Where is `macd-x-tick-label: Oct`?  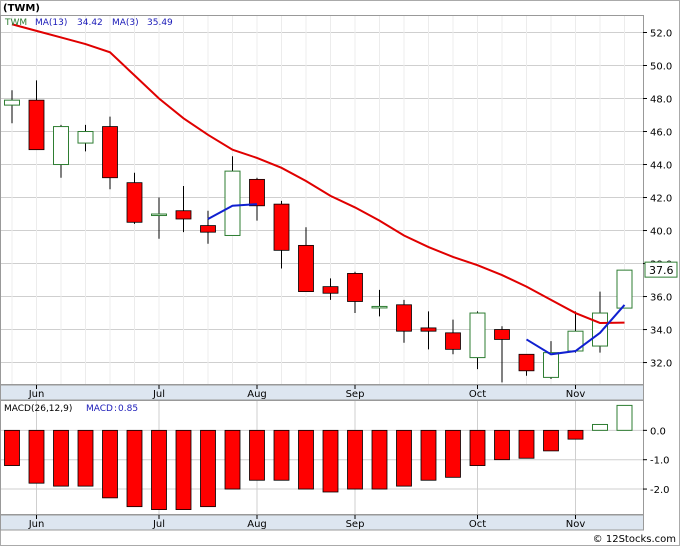
macd-x-tick-label: Oct is located at coordinates (477, 524).